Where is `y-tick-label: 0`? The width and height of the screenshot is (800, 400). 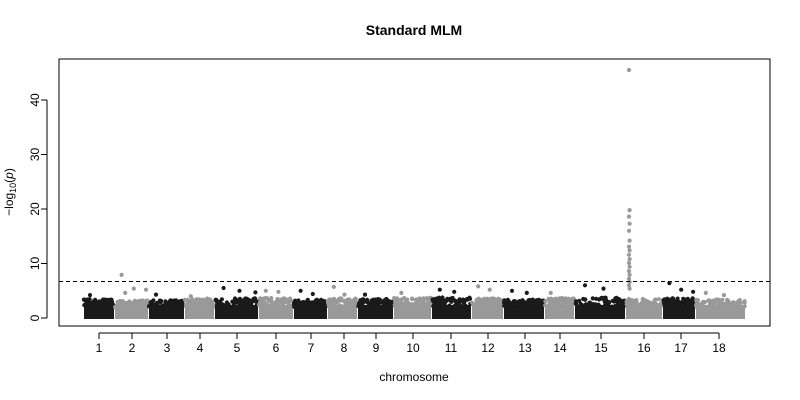 y-tick-label: 0 is located at coordinates (35, 317).